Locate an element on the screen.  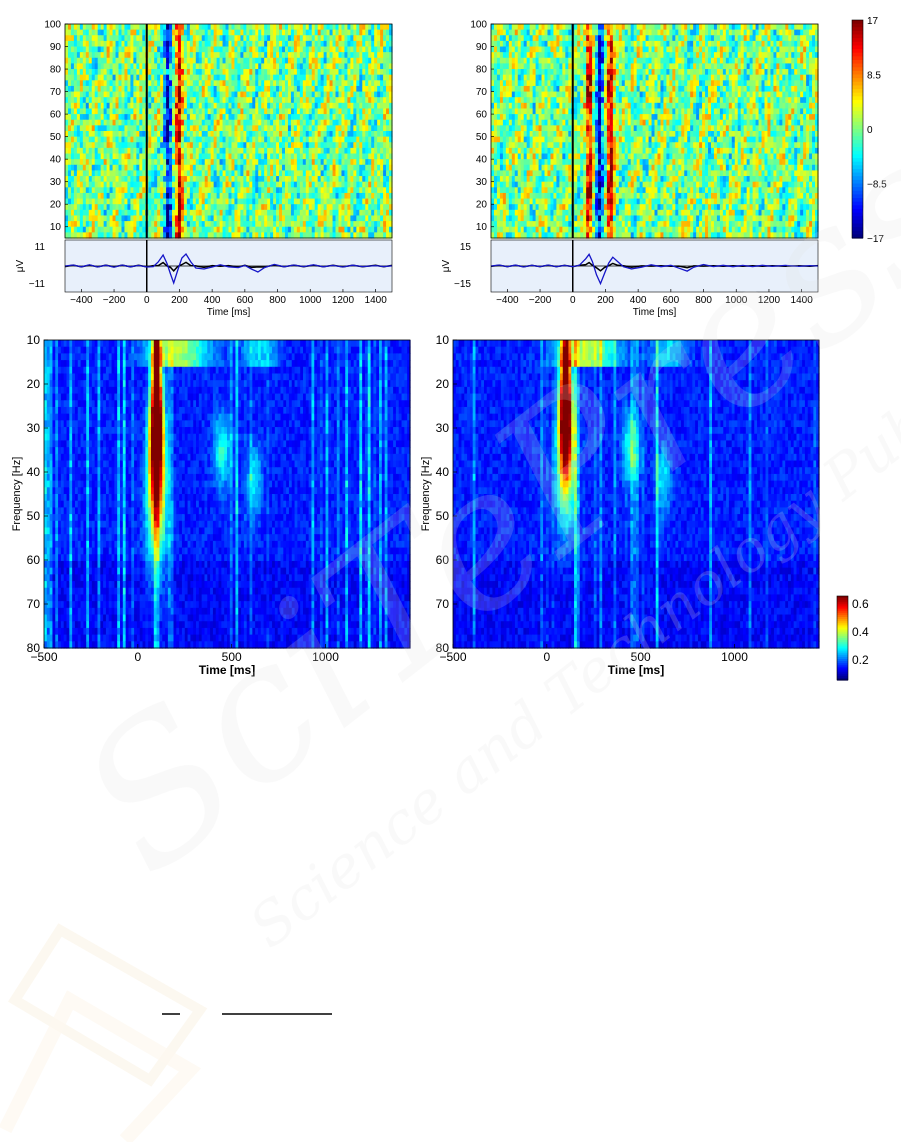
x-tick-label: 1000 is located at coordinates (310, 300).